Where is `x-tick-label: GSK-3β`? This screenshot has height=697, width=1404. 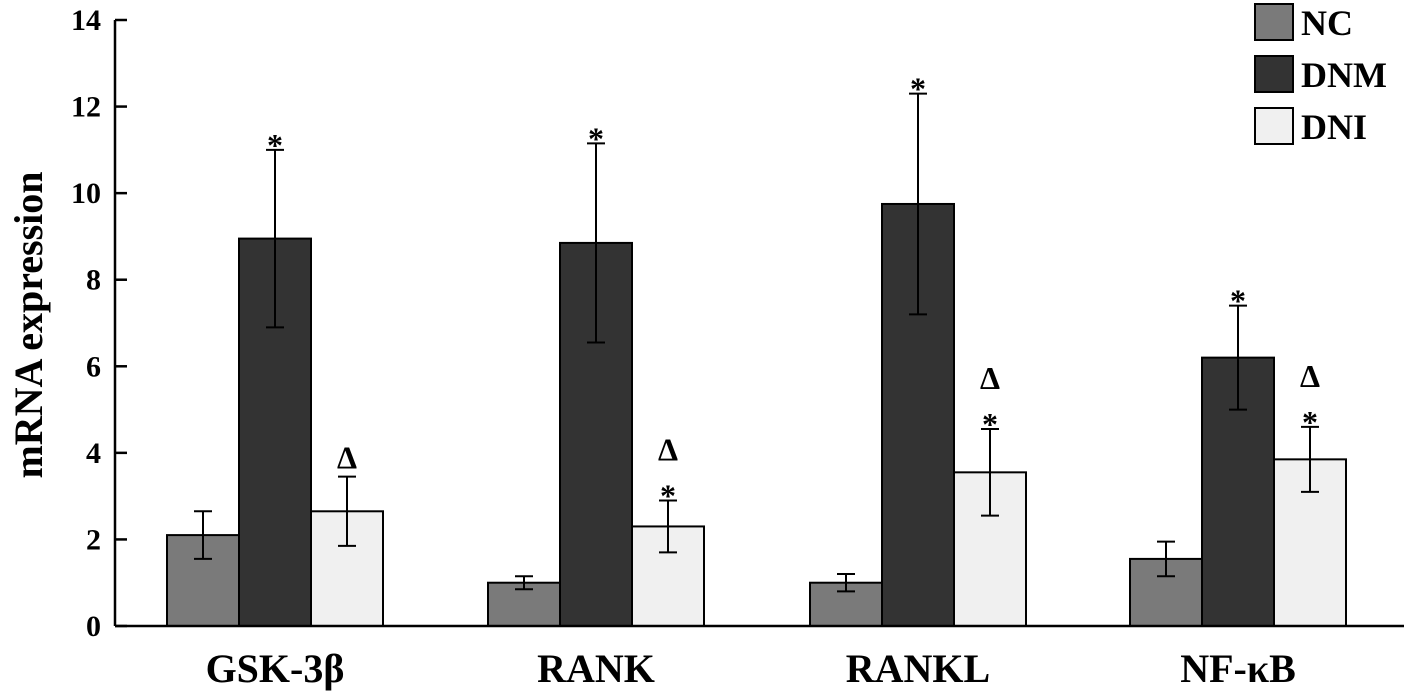 x-tick-label: GSK-3β is located at coordinates (275, 668).